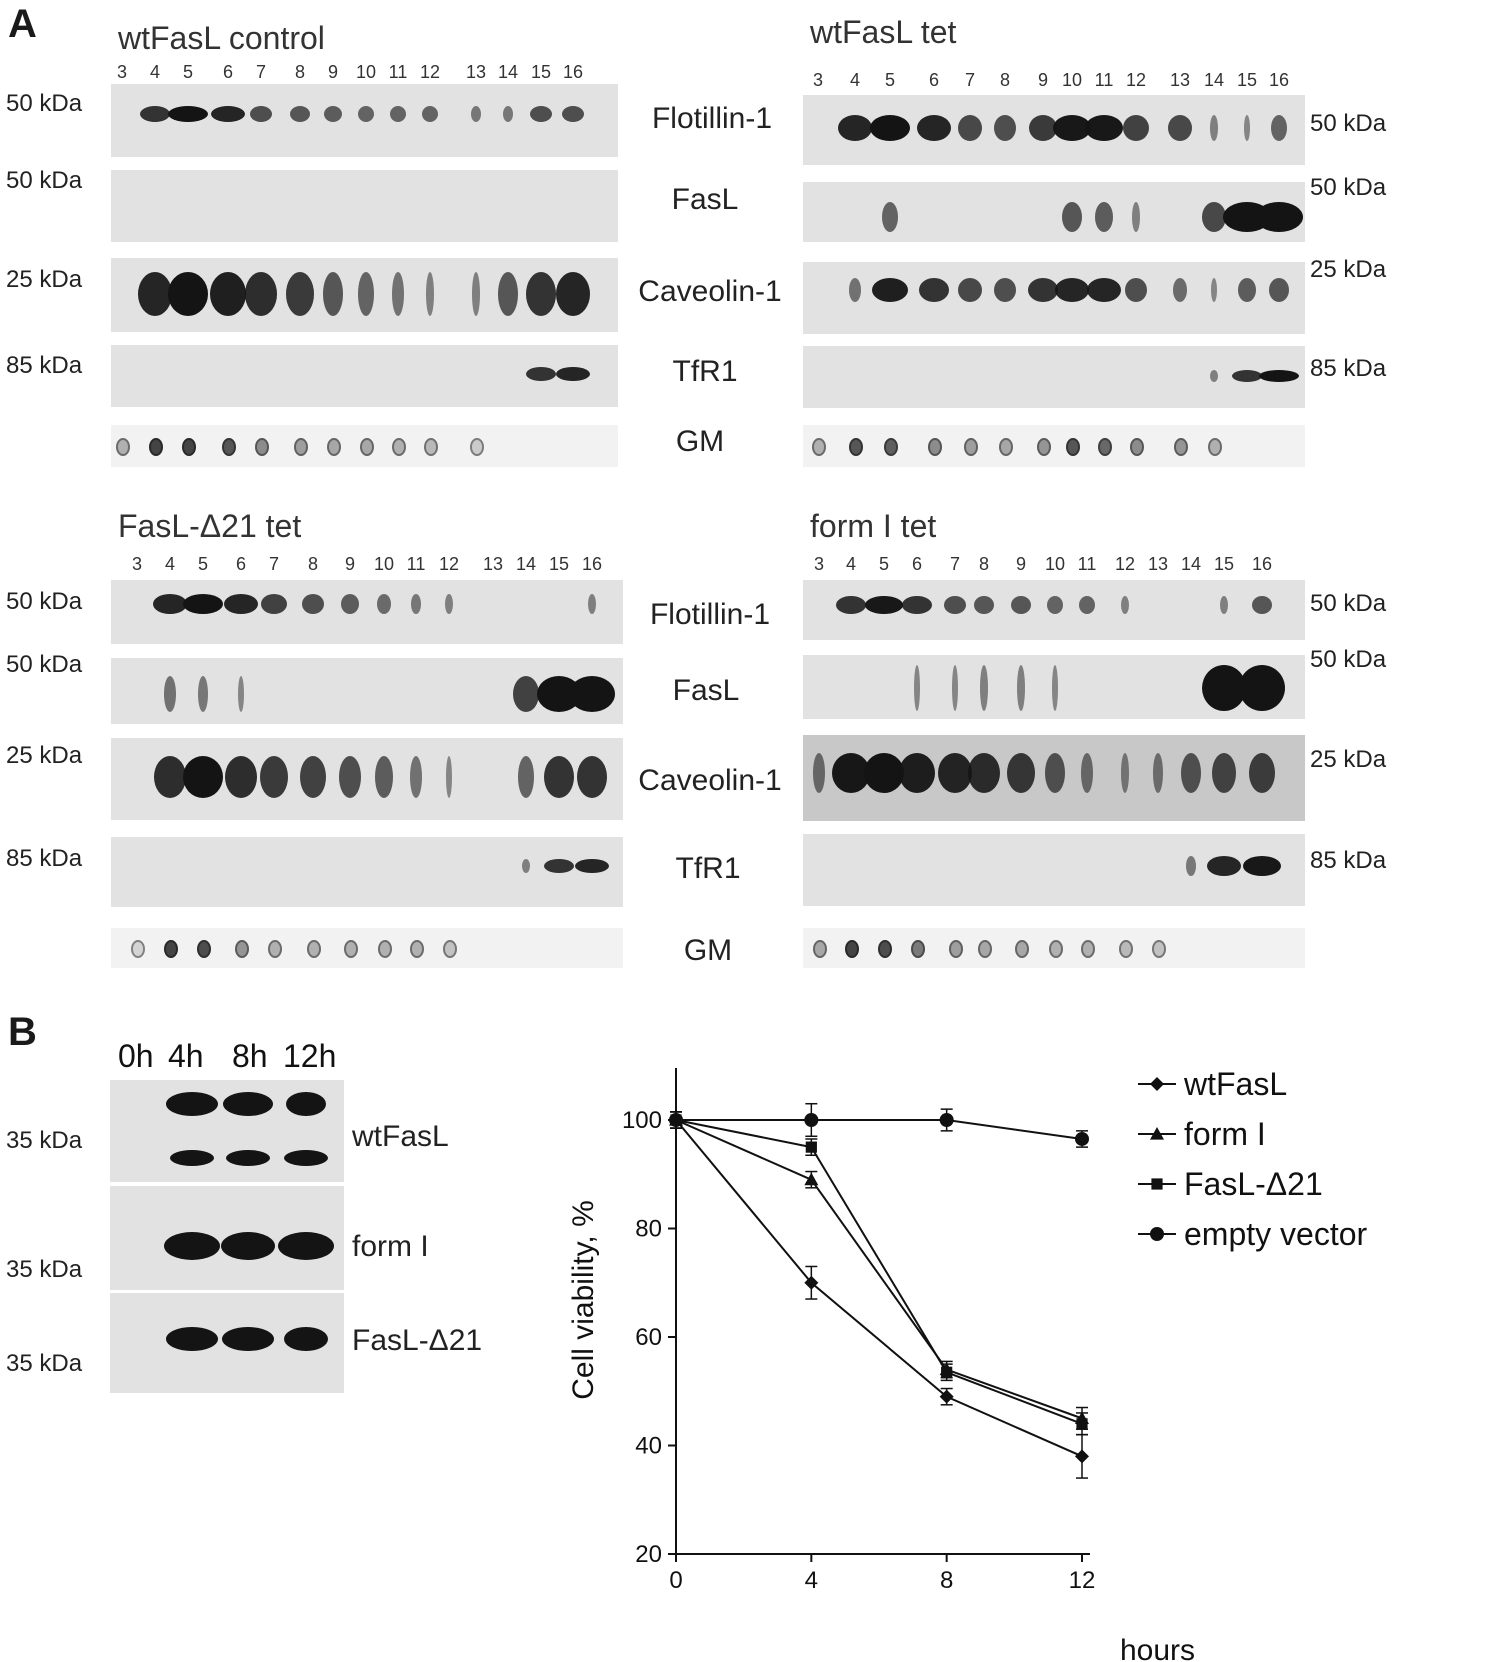 The width and height of the screenshot is (1501, 1662). Describe the element at coordinates (592, 564) in the screenshot. I see `lane-number: 16` at that location.